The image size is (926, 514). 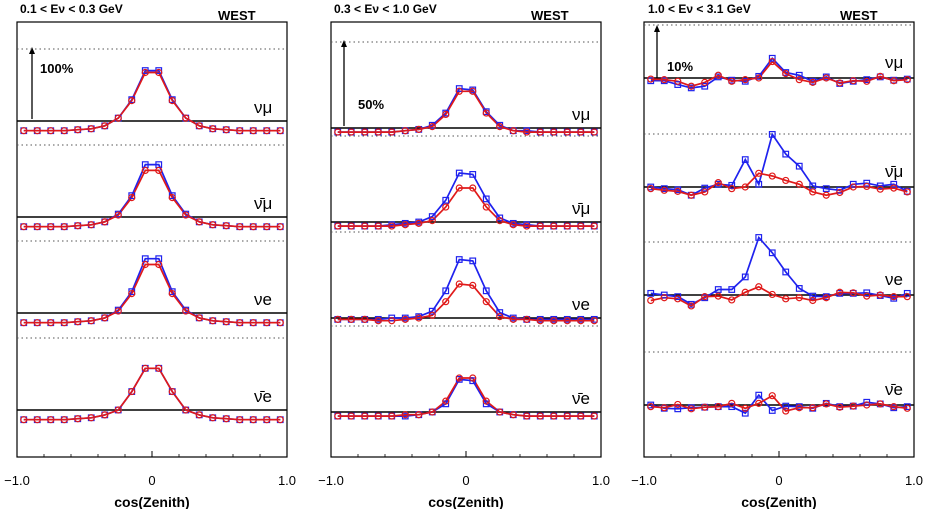 What do you see at coordinates (601, 480) in the screenshot?
I see `x-tick-label: 1.0` at bounding box center [601, 480].